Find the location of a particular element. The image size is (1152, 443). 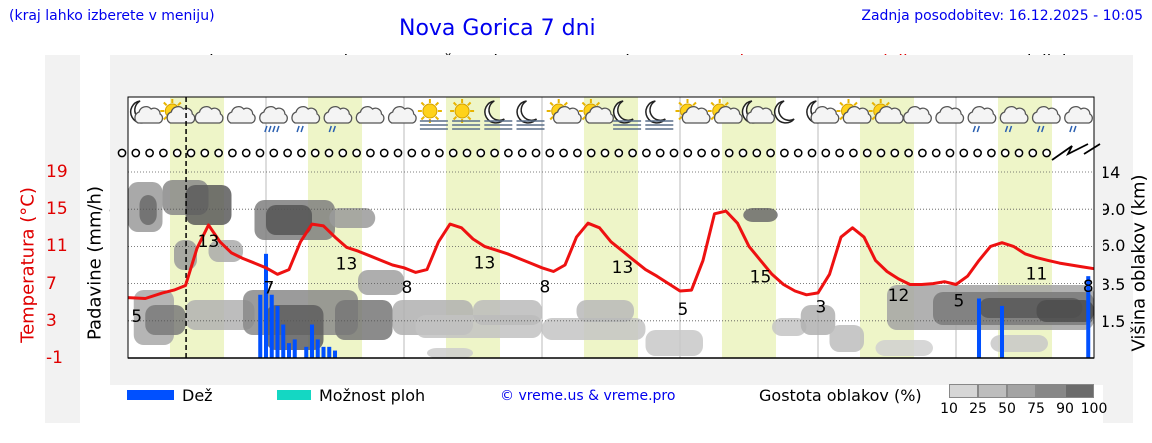

cloud-scale-label: 50 is located at coordinates (1007, 409).